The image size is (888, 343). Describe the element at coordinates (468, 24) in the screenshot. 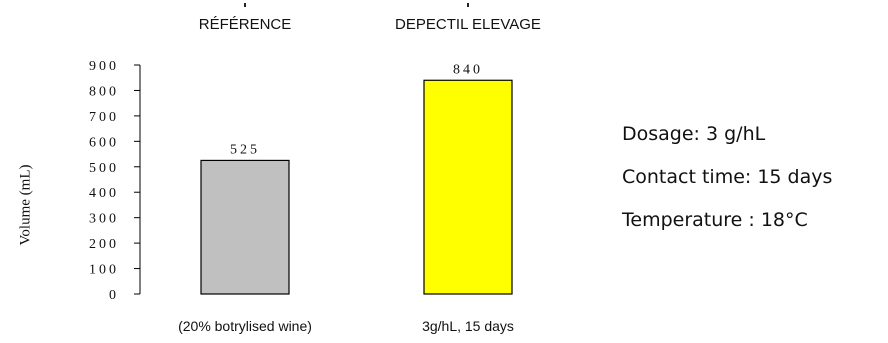

I see `category-top-label-depectil: DEPECTIL ELEVAGE` at that location.